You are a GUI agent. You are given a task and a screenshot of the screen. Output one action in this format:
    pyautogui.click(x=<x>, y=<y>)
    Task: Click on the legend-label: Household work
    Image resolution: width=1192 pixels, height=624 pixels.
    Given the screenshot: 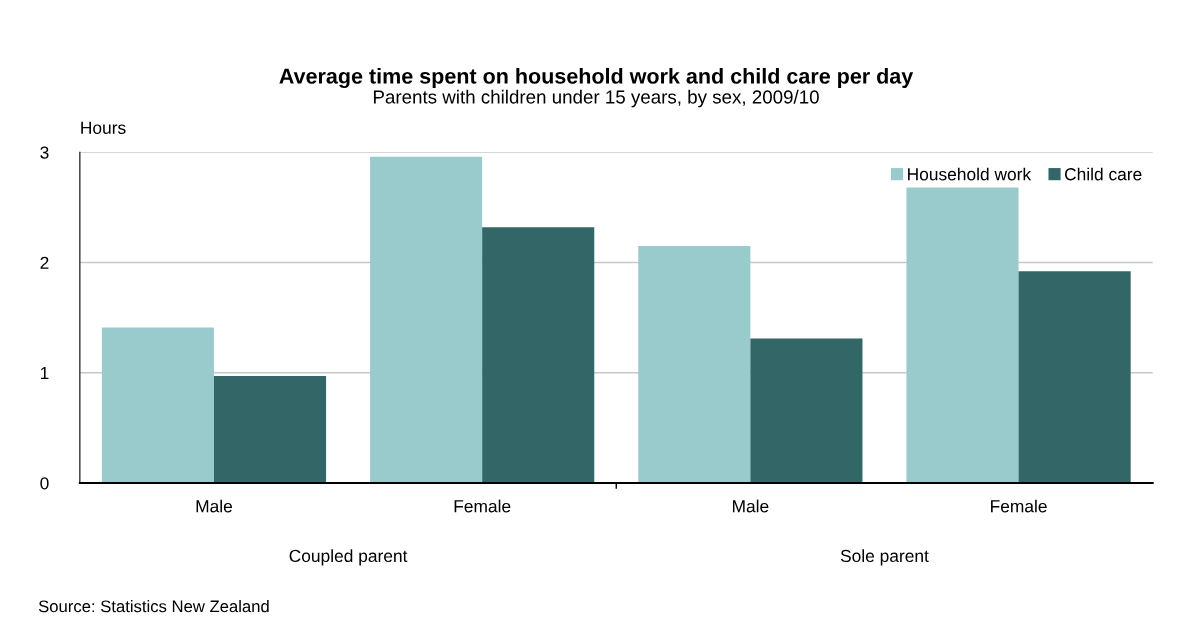 What is the action you would take?
    pyautogui.click(x=970, y=174)
    